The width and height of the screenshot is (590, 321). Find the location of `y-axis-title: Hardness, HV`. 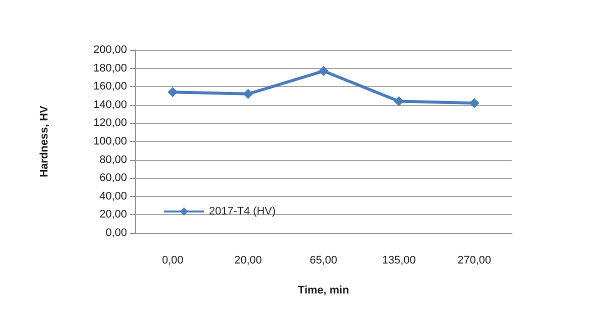

y-axis-title: Hardness, HV is located at coordinates (44, 141).